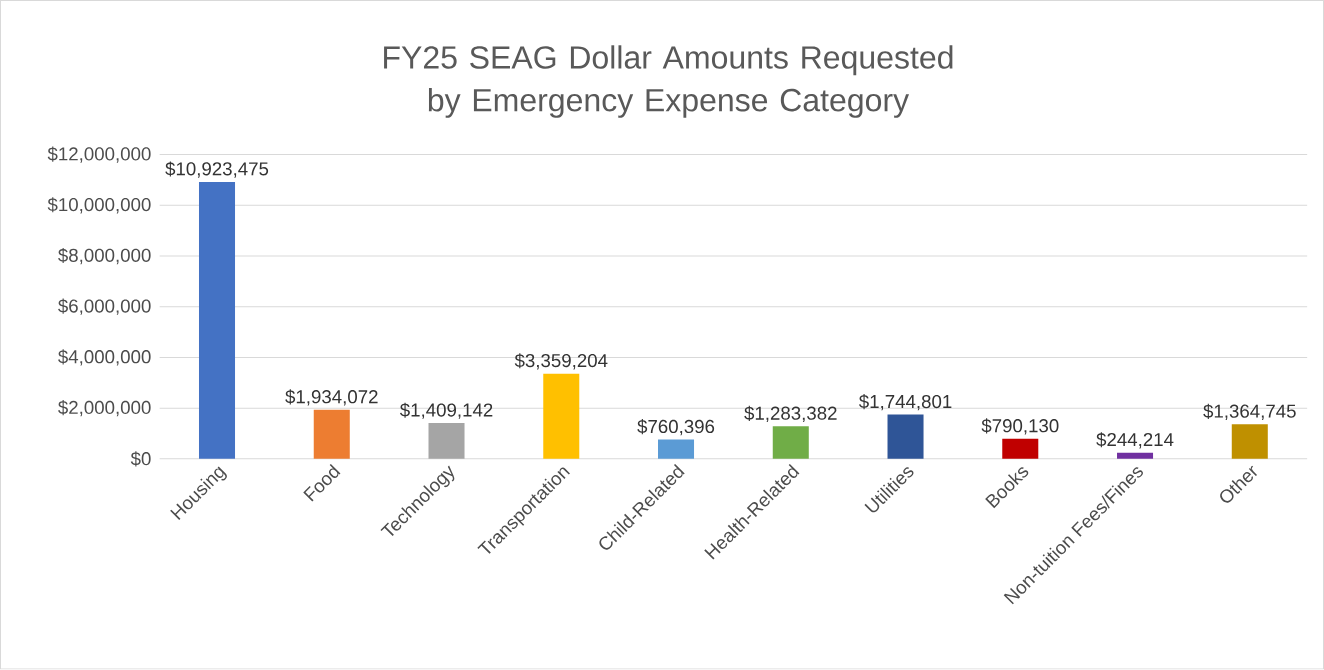 This screenshot has height=670, width=1324. What do you see at coordinates (99, 154) in the screenshot?
I see `y-tick-label: $12,000,000` at bounding box center [99, 154].